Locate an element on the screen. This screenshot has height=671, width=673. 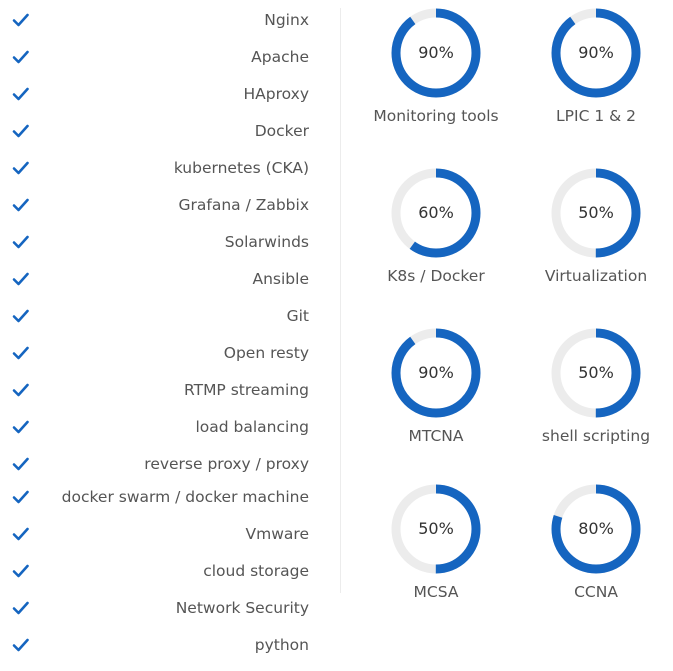
skill-label: Open resty is located at coordinates (266, 353).